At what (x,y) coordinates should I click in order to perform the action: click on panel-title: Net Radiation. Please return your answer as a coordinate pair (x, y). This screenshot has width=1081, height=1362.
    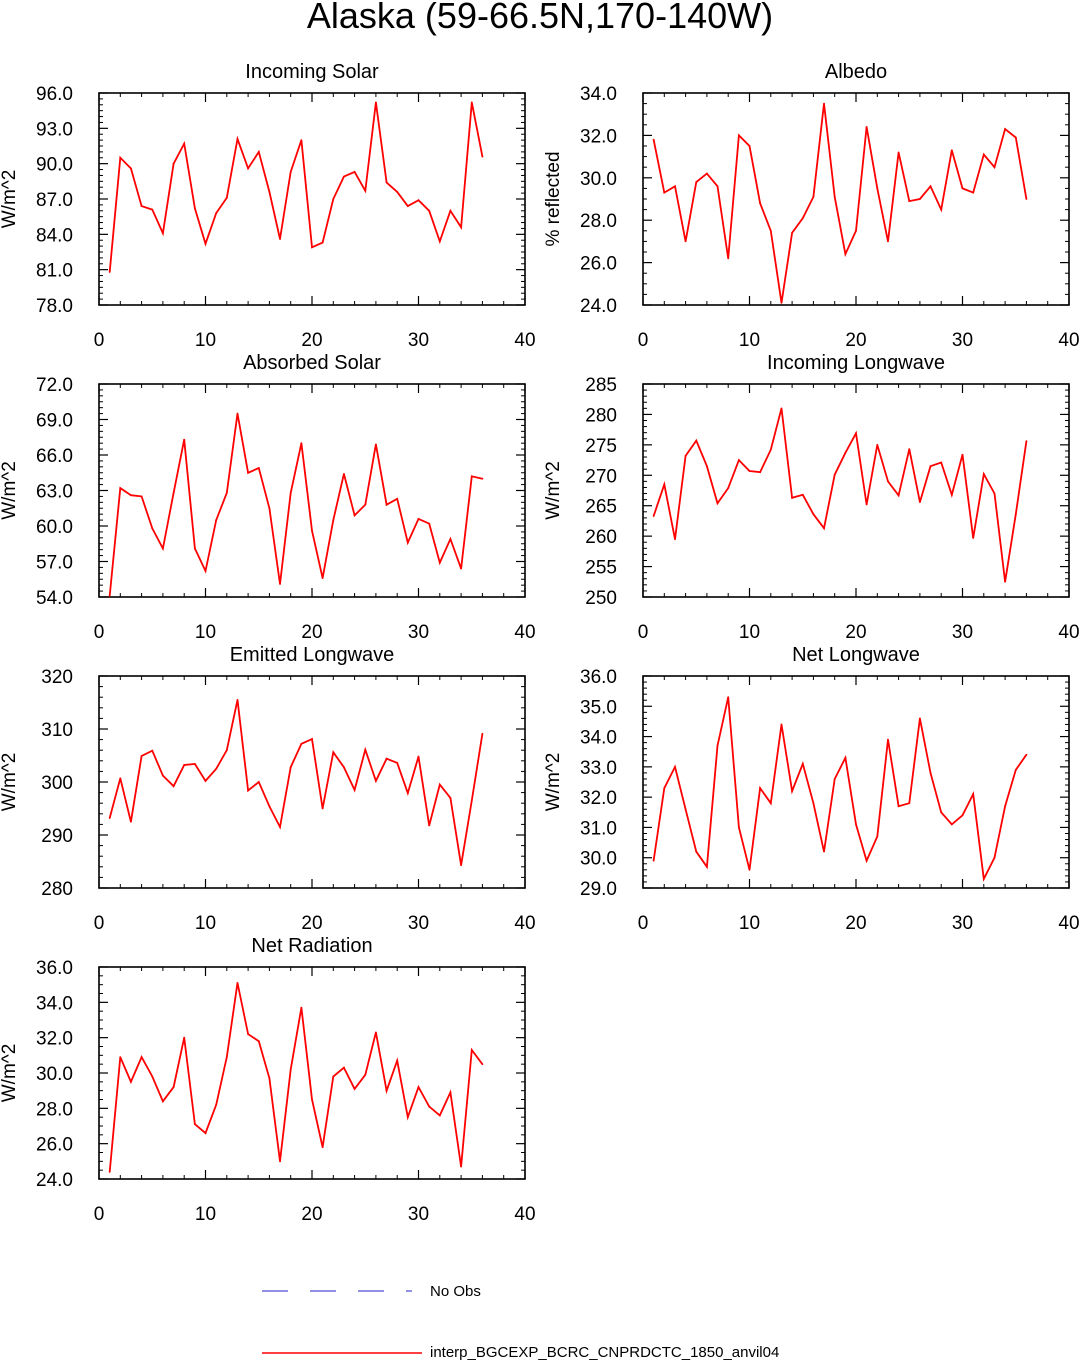
    Looking at the image, I should click on (311, 946).